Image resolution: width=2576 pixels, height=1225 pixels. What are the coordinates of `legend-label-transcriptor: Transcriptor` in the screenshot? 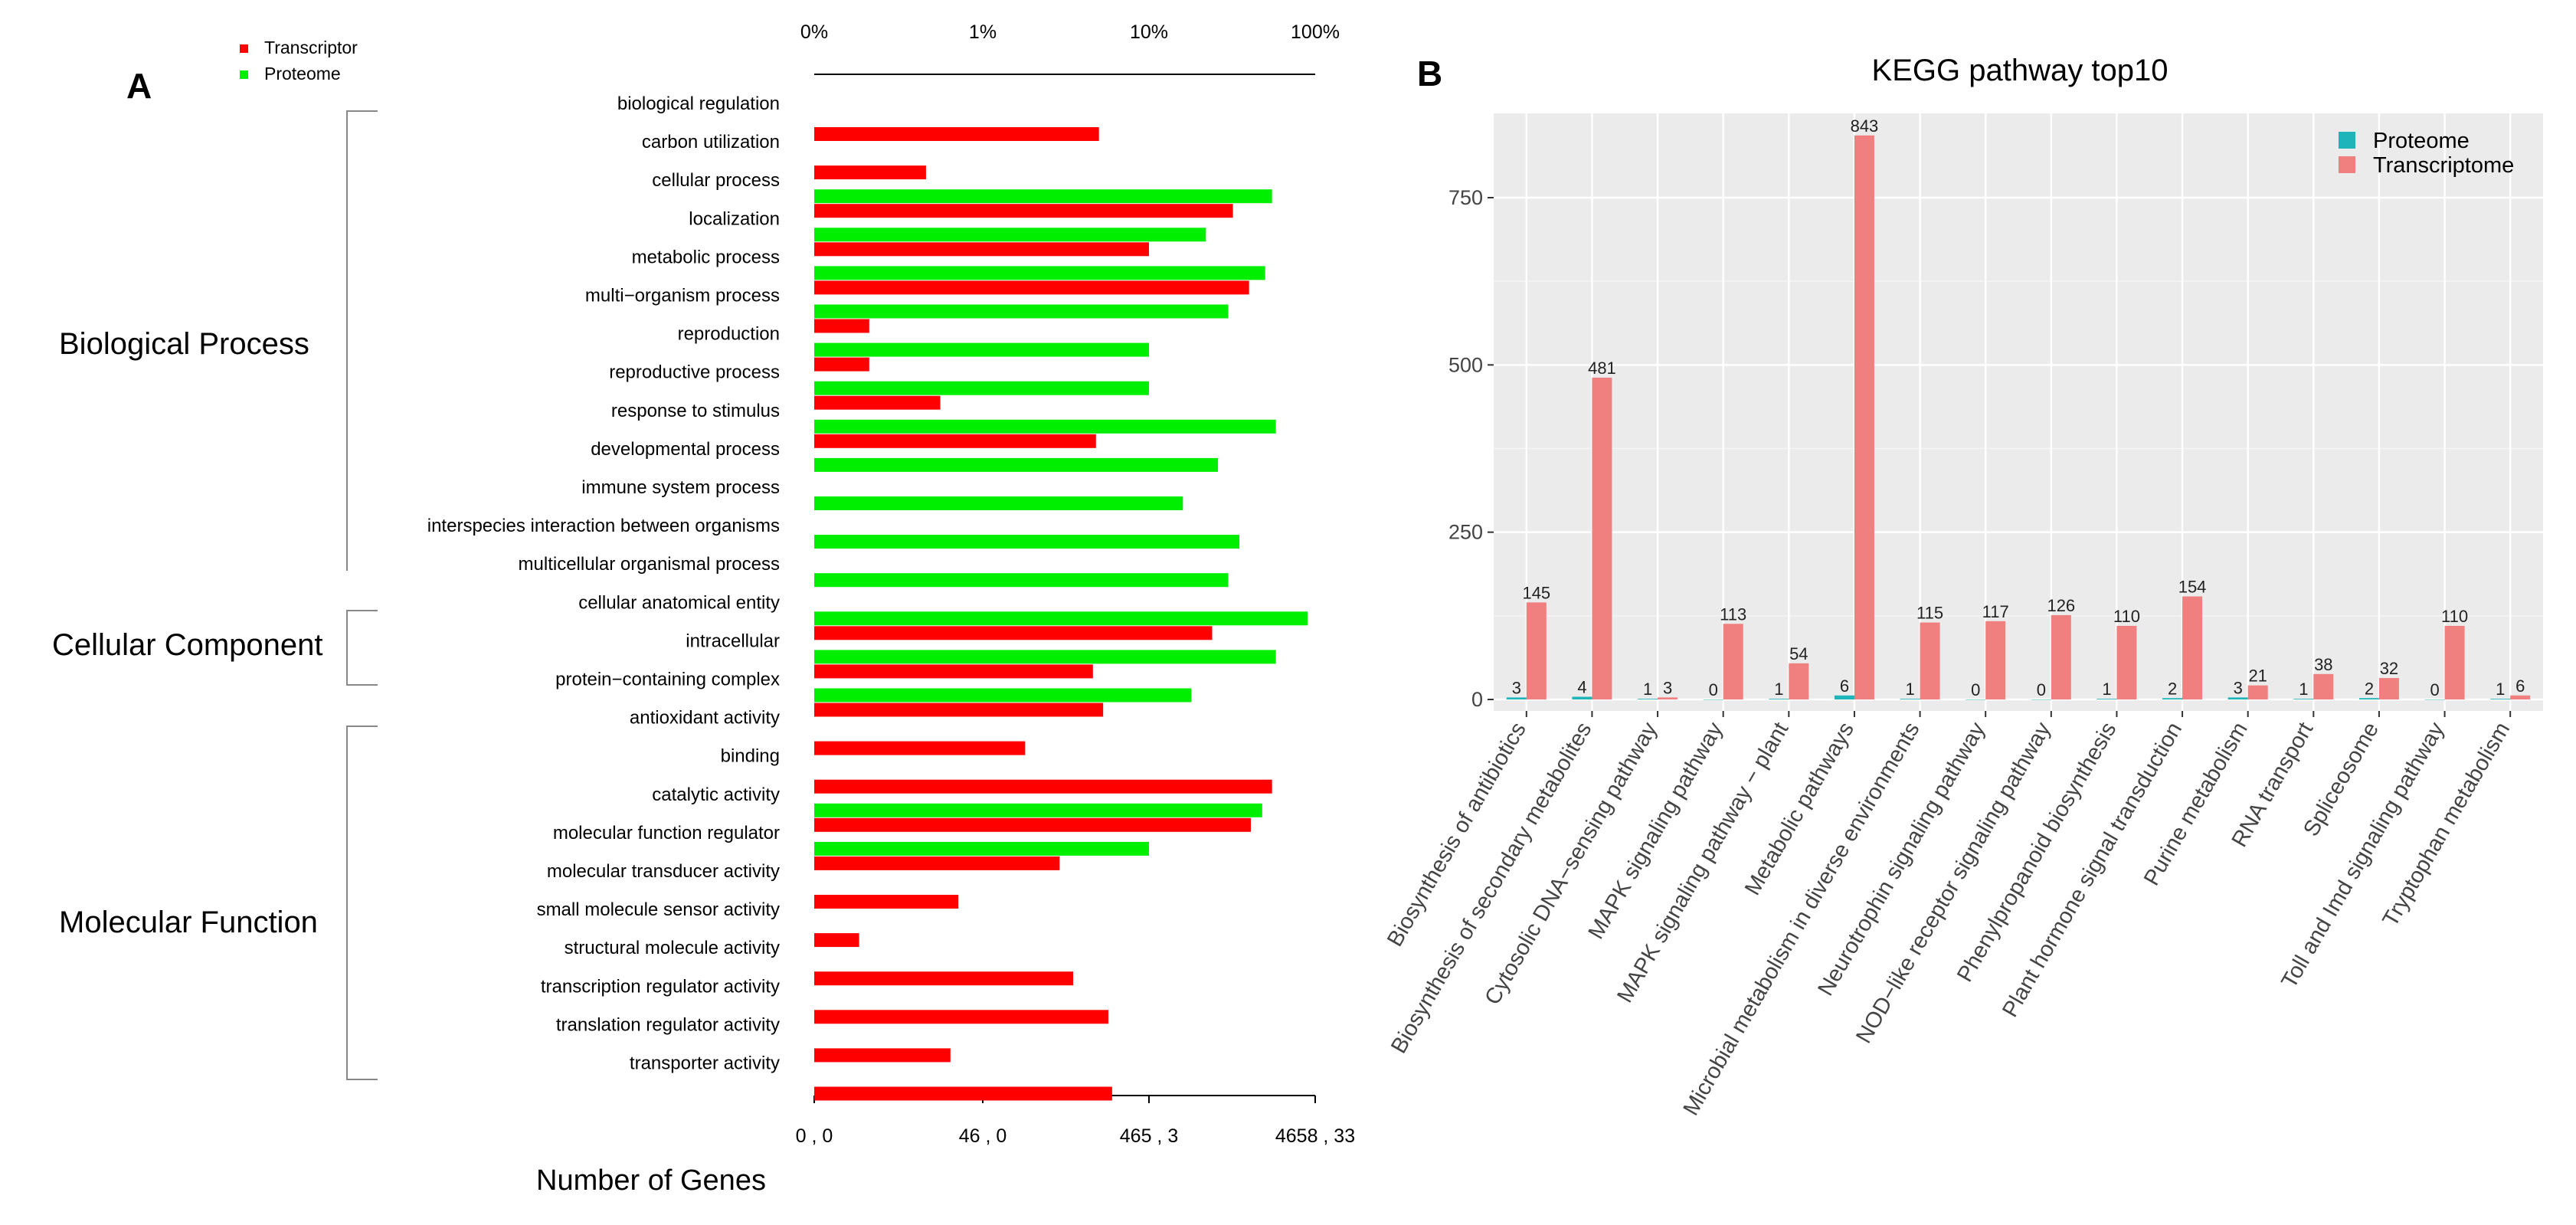 It's located at (311, 47).